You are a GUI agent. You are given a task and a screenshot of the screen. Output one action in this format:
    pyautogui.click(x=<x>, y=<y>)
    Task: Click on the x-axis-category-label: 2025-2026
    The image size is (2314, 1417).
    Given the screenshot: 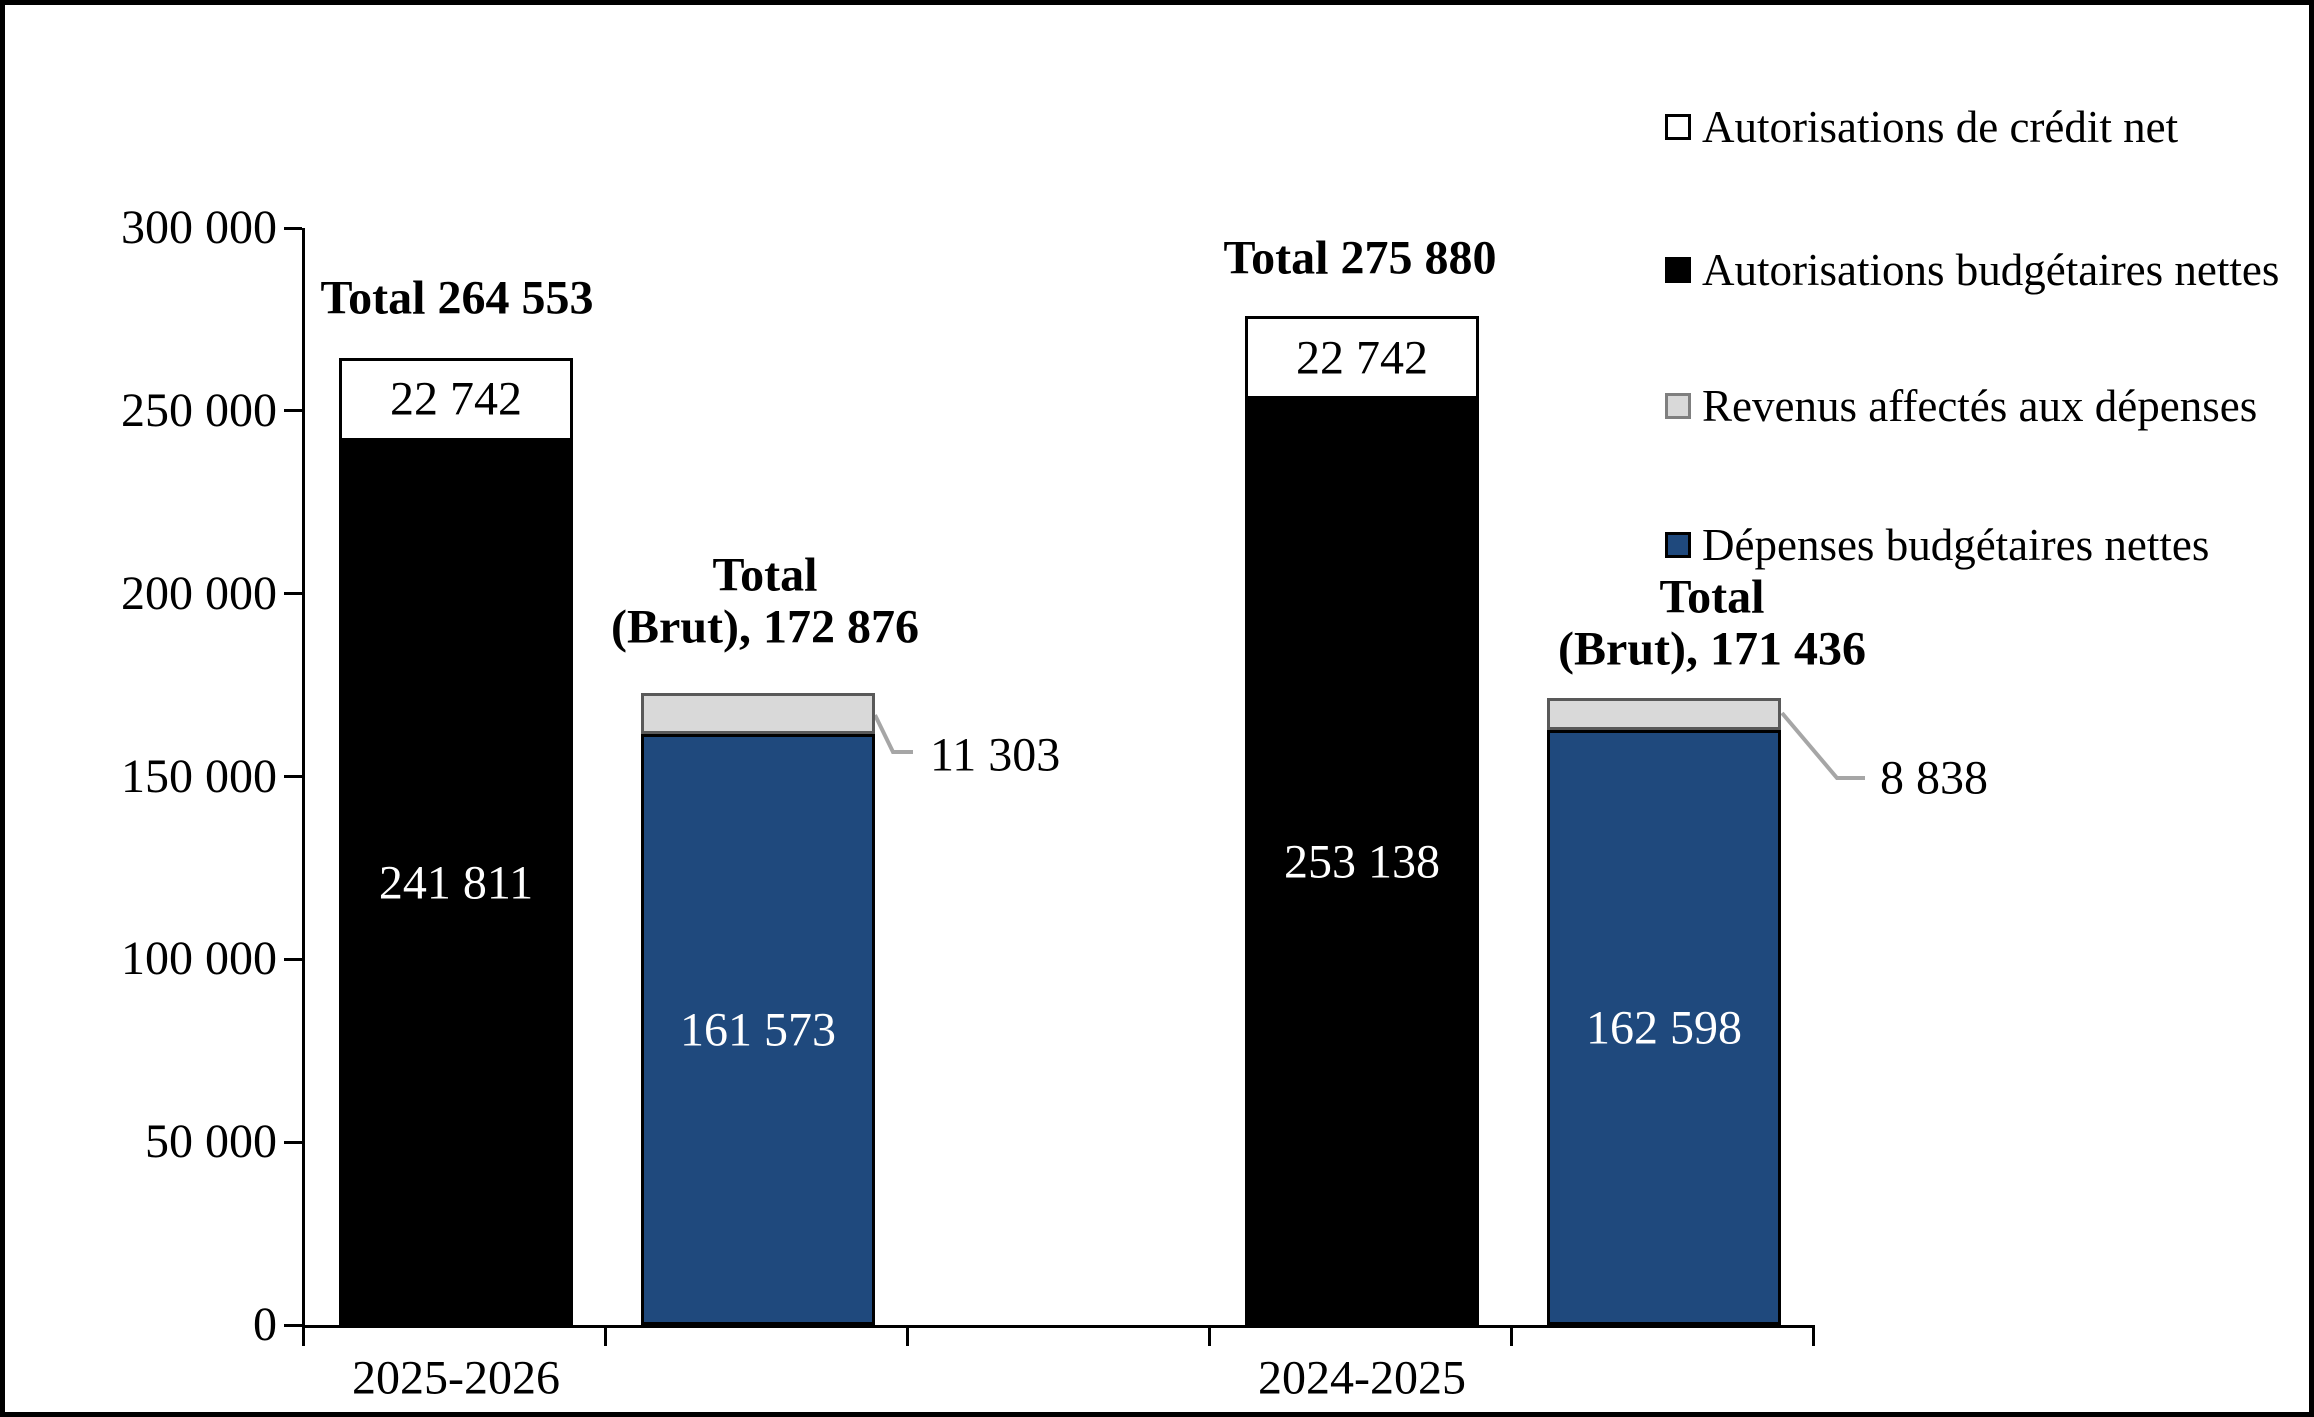 What is the action you would take?
    pyautogui.click(x=456, y=1378)
    